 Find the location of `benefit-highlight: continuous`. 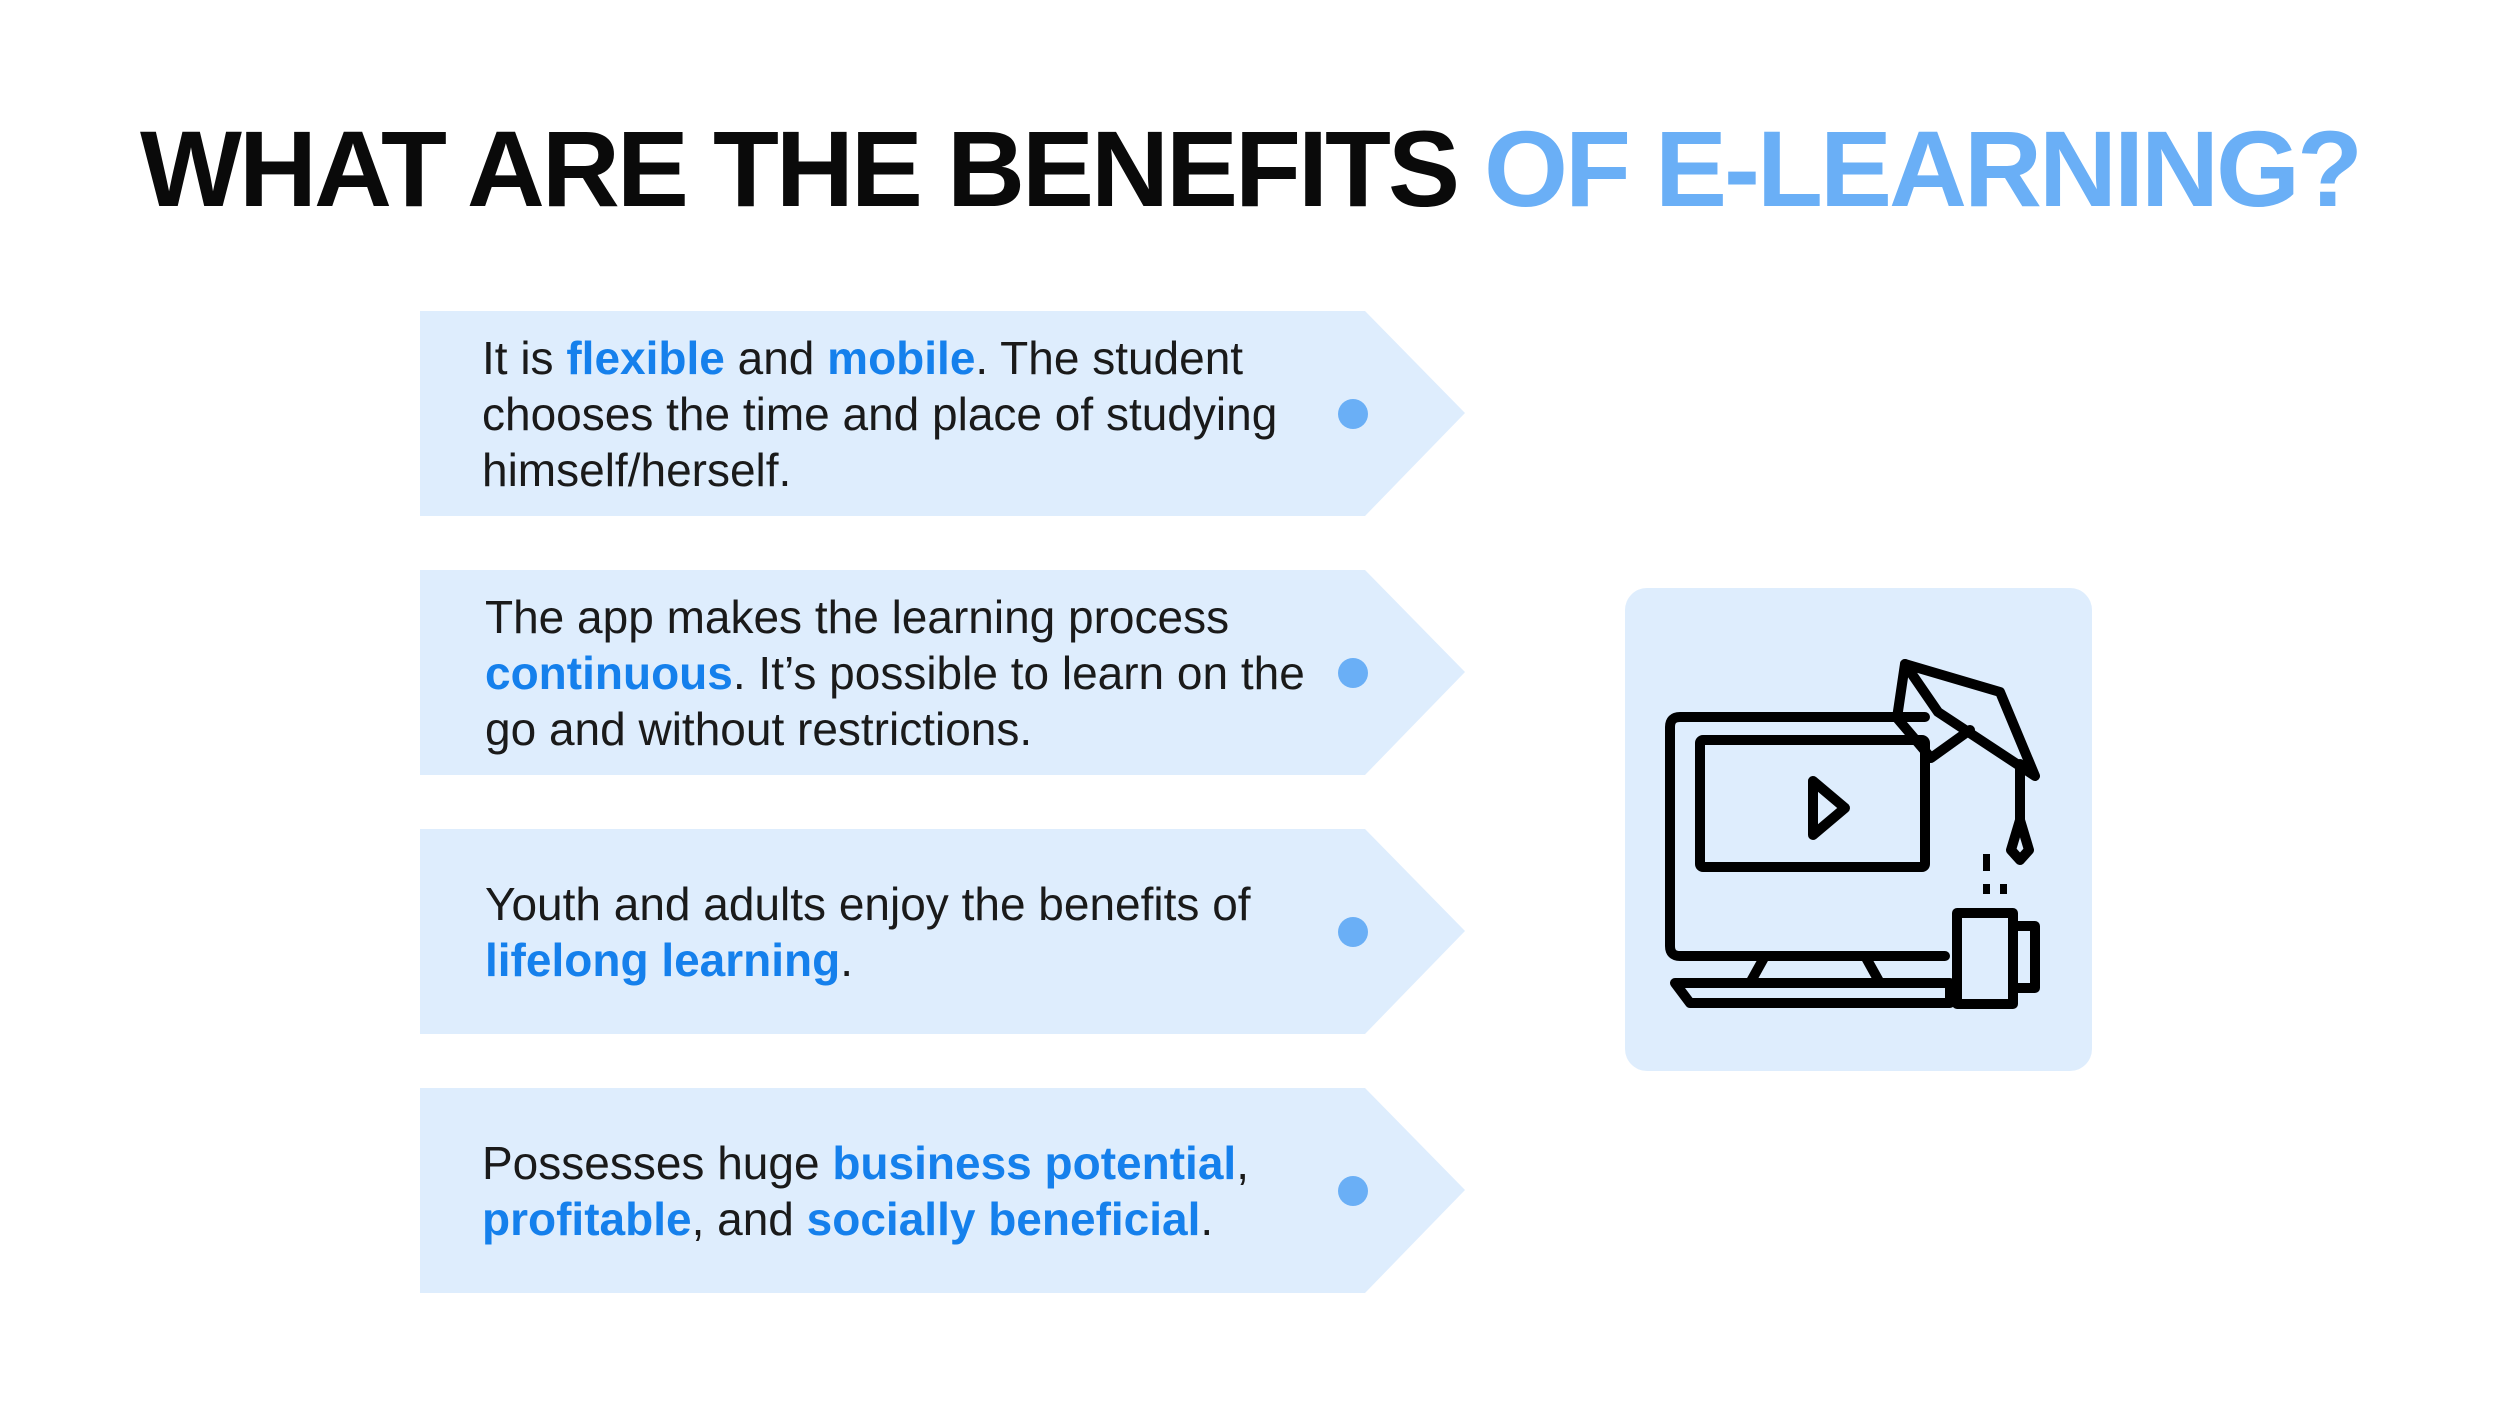

benefit-highlight: continuous is located at coordinates (609, 673).